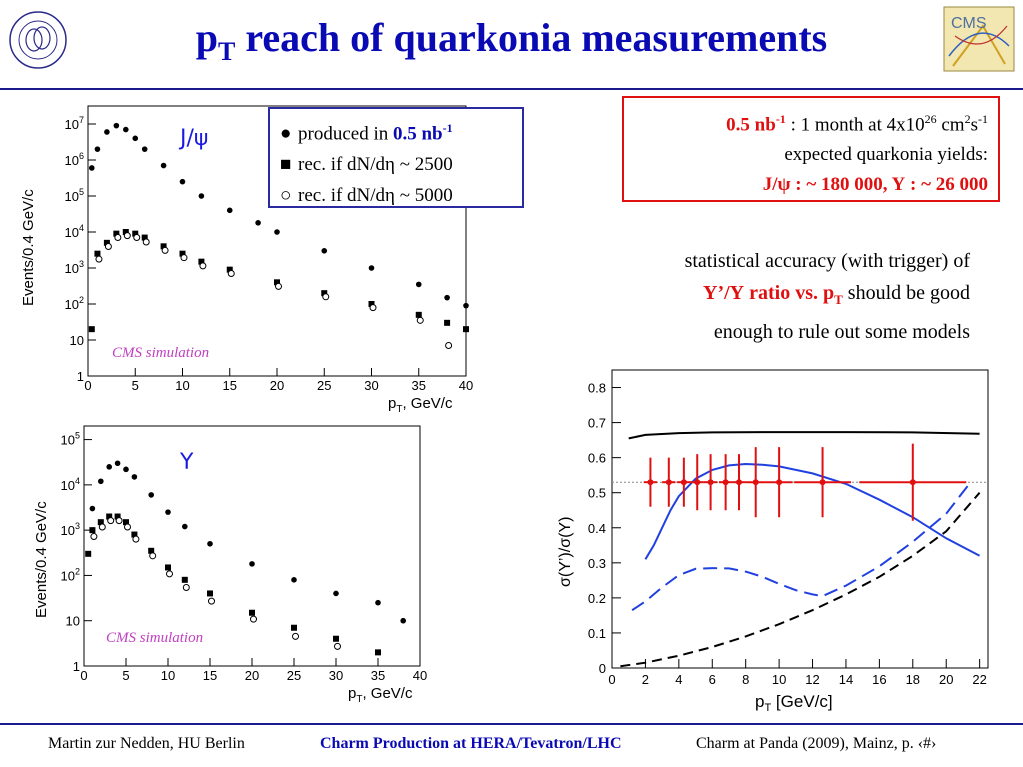 The image size is (1023, 767). I want to click on footer-author: Martin zur Nedden, HU Berlin, so click(146, 743).